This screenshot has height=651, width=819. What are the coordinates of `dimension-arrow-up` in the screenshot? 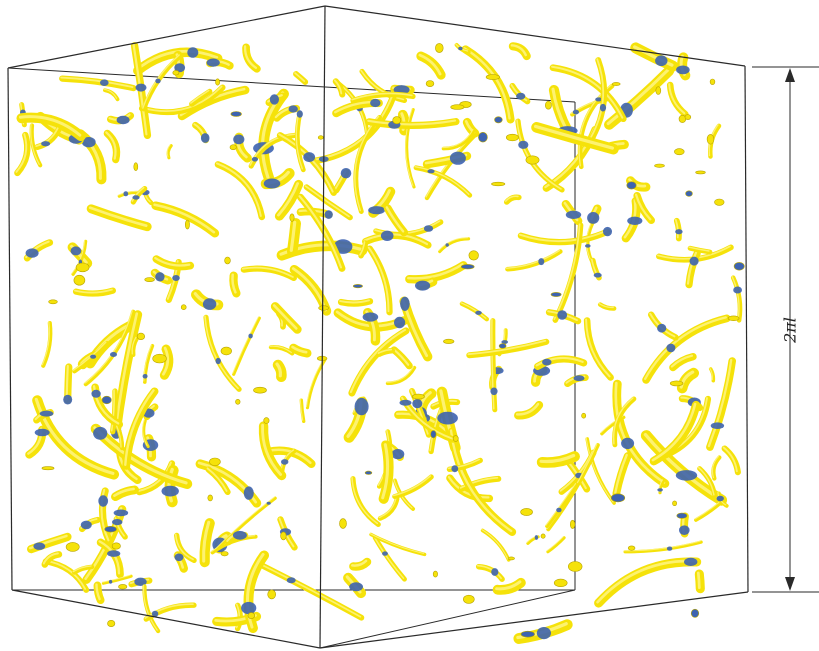 It's located at (790, 75).